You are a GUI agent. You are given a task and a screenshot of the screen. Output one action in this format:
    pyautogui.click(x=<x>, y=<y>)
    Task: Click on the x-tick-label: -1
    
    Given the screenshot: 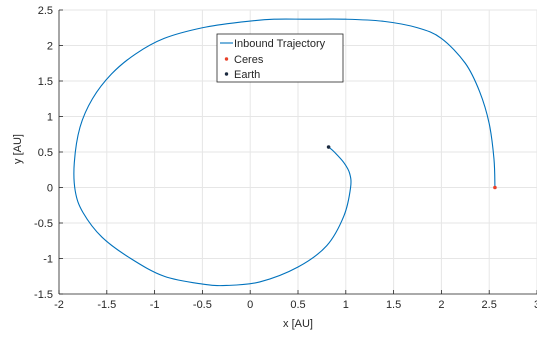 What is the action you would take?
    pyautogui.click(x=155, y=305)
    